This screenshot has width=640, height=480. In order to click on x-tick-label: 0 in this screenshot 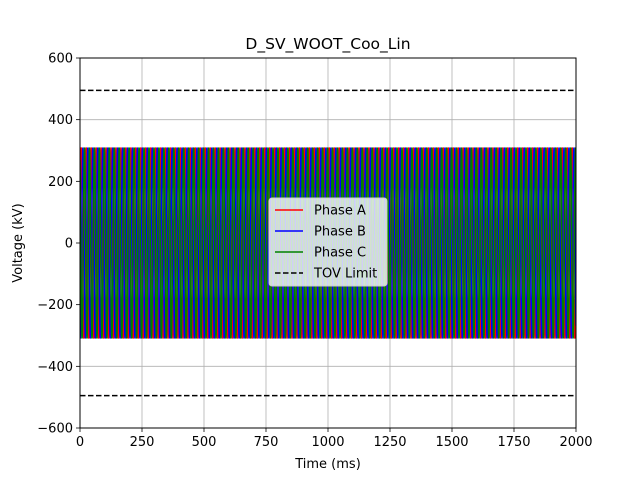, I will do `click(80, 442)`.